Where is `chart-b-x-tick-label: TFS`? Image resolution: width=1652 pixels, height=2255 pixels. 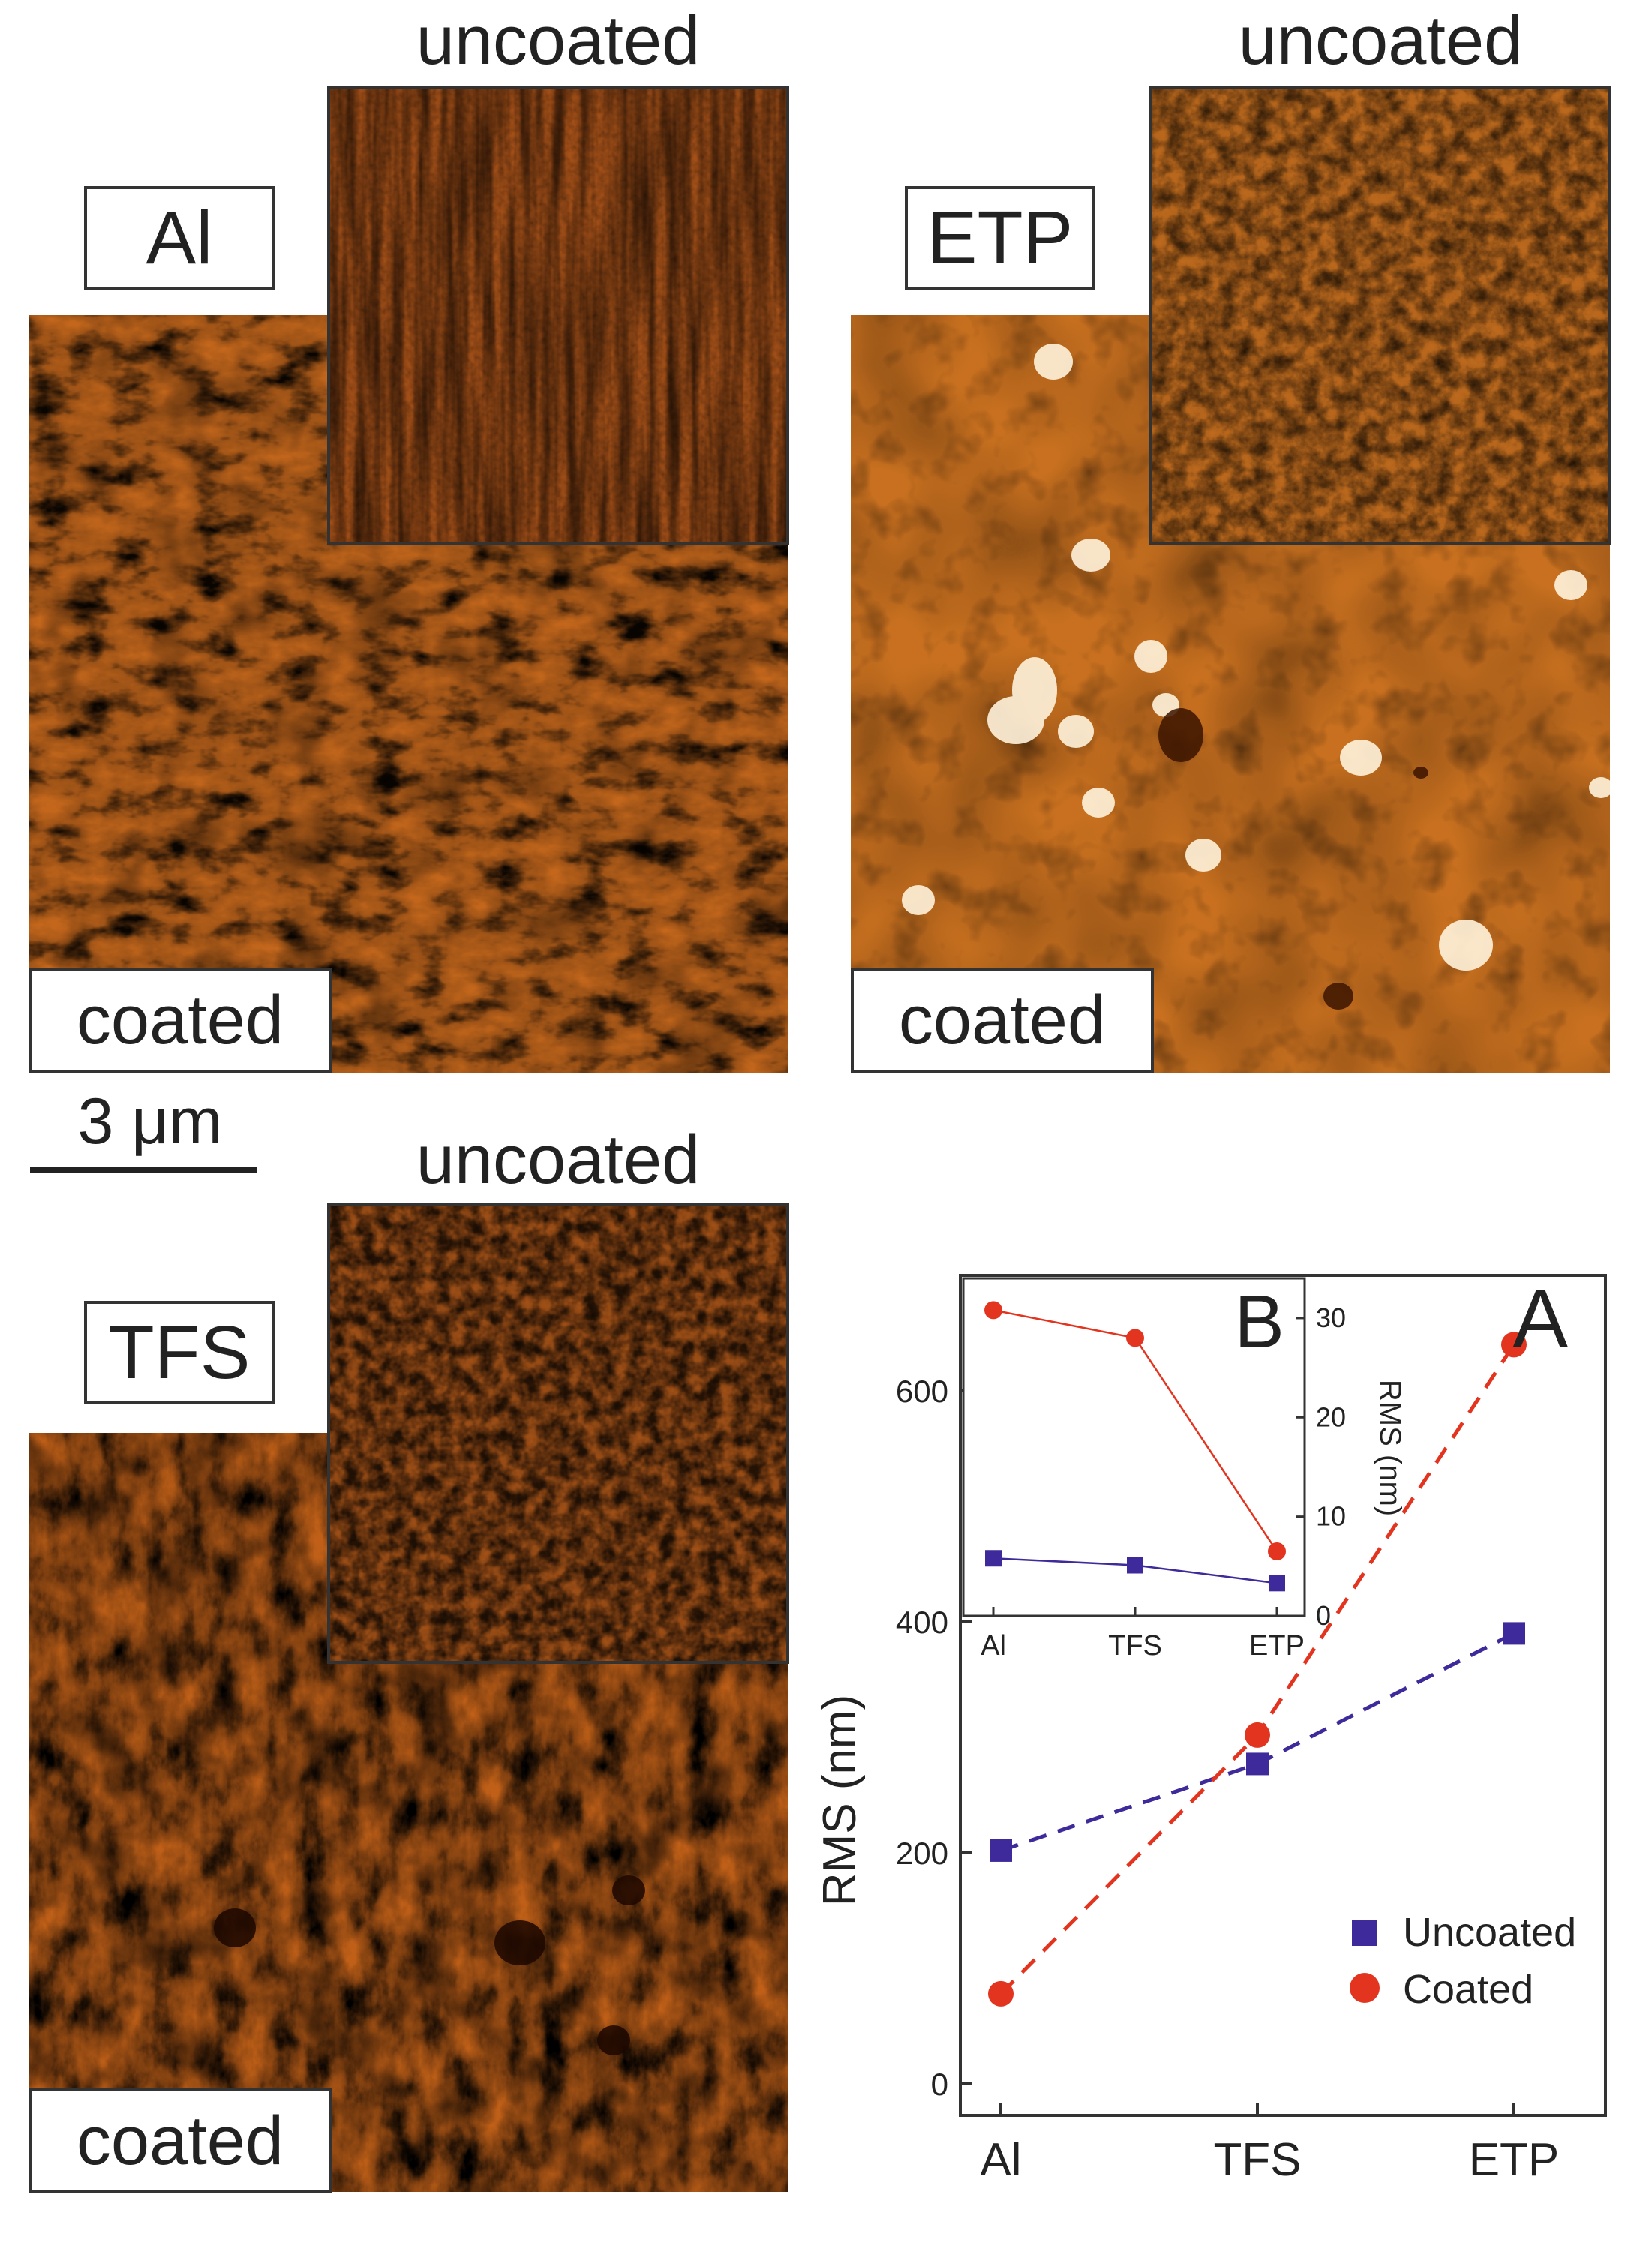
chart-b-x-tick-label: TFS is located at coordinates (1135, 1646).